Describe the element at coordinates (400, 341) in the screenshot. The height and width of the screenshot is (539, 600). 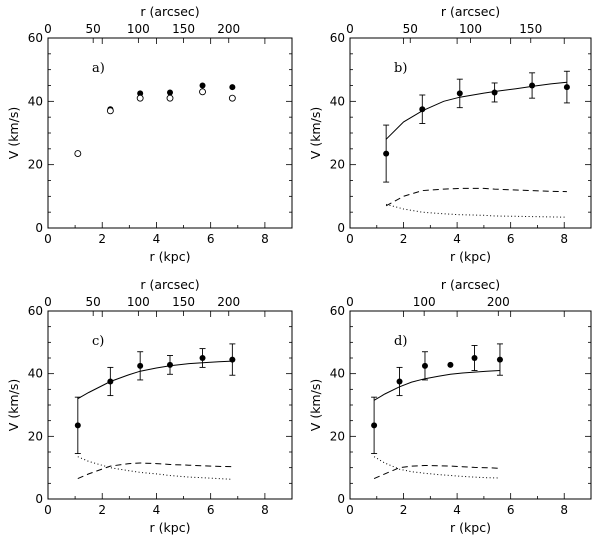
I see `panel-label: d)` at that location.